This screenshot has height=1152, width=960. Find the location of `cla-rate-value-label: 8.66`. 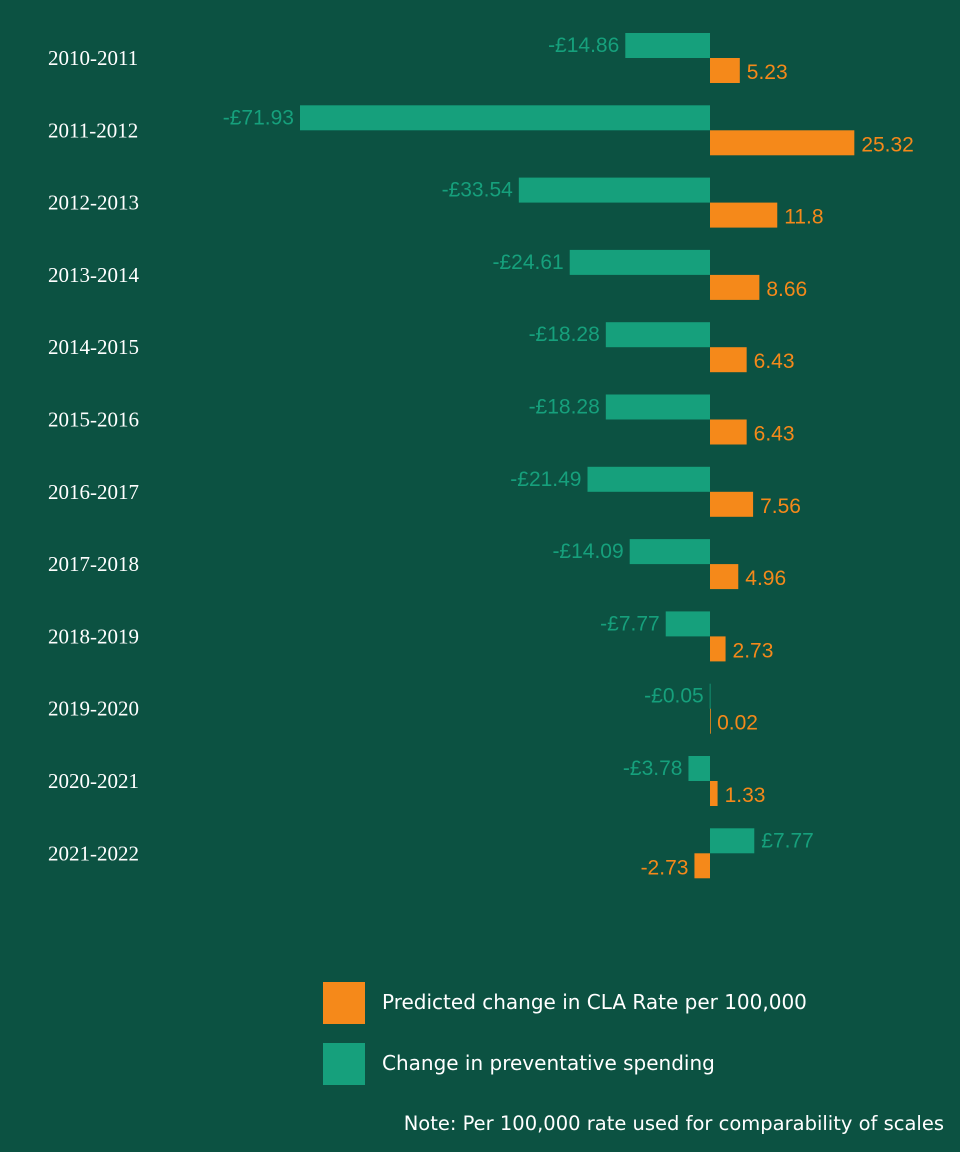

cla-rate-value-label: 8.66 is located at coordinates (786, 289).